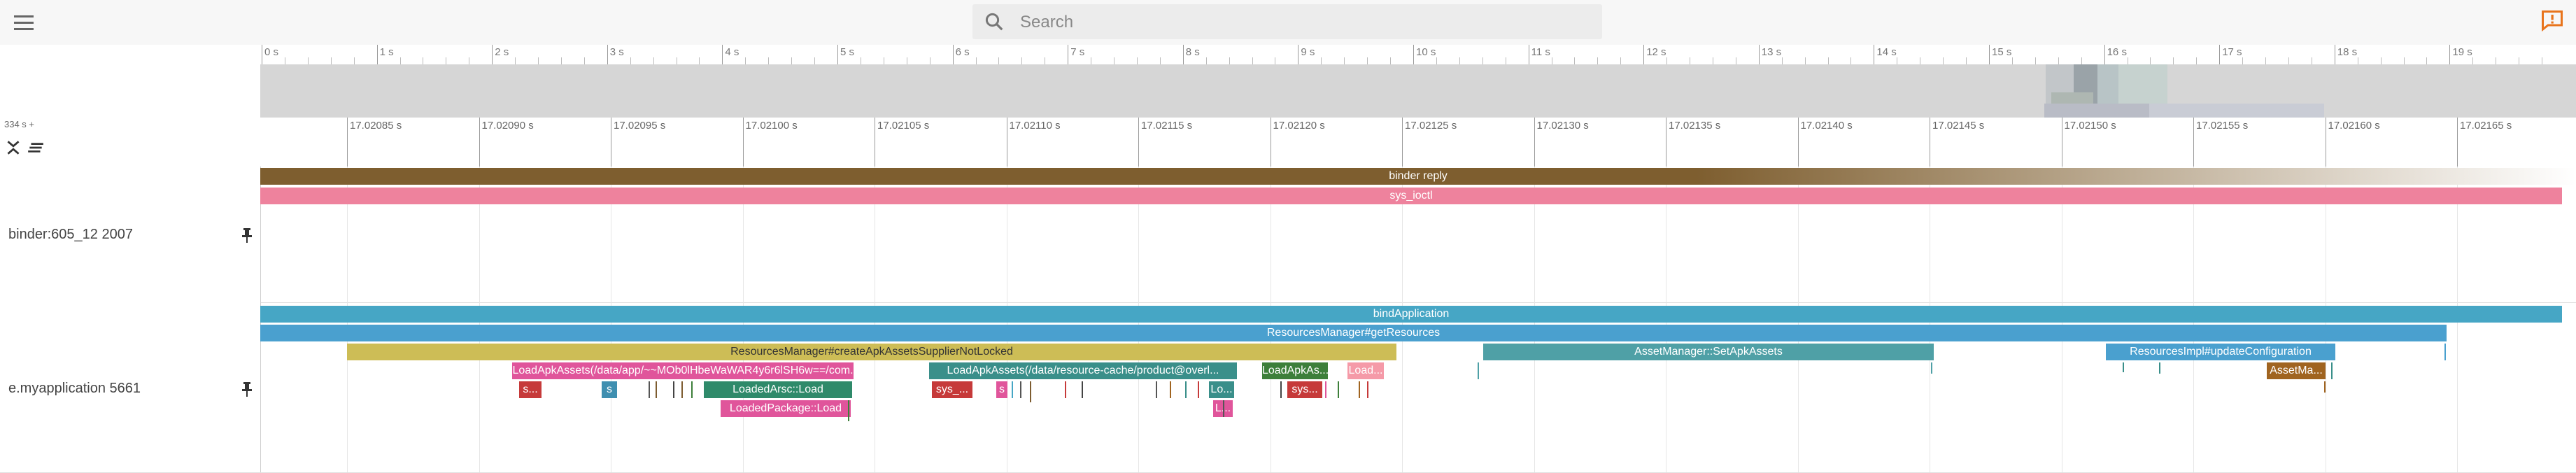  What do you see at coordinates (1886, 52) in the screenshot?
I see `overview-tick-label: 14 s` at bounding box center [1886, 52].